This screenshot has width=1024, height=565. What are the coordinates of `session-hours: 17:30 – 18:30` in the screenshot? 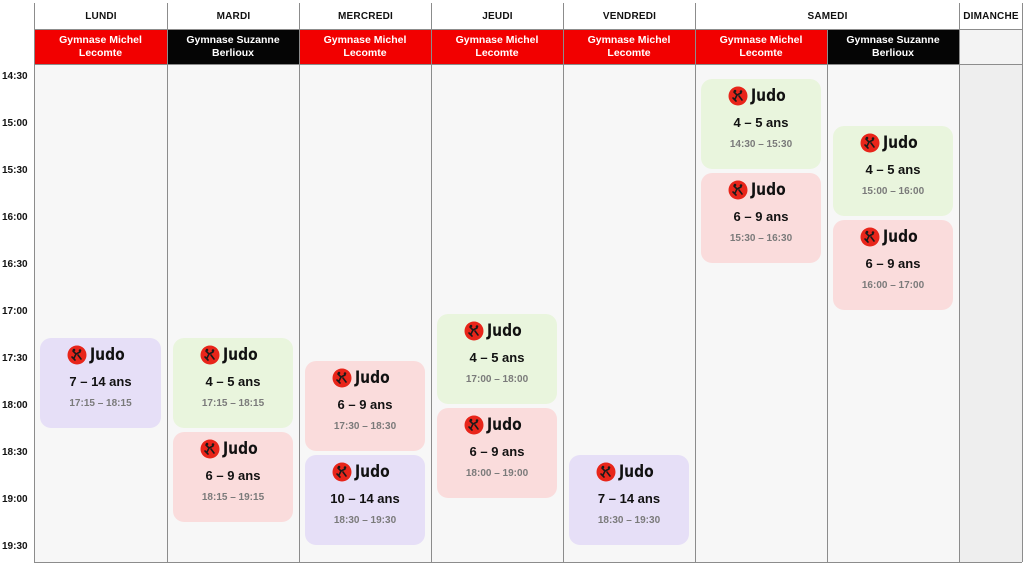 It's located at (365, 426).